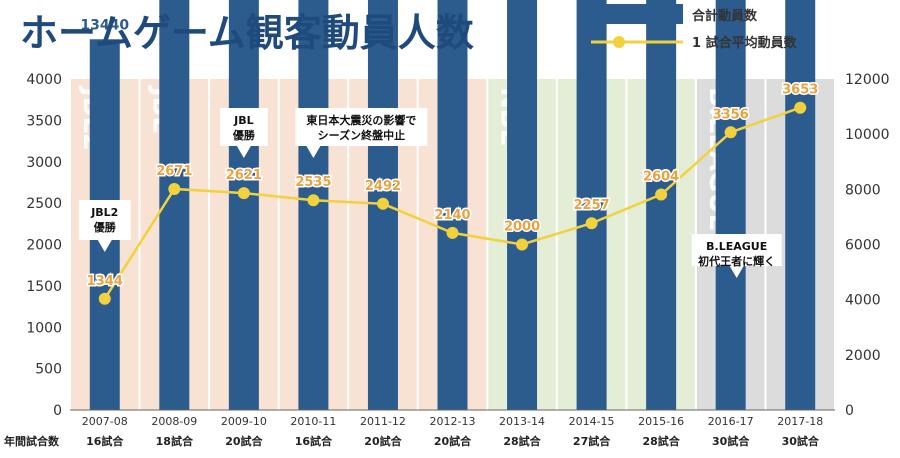 This screenshot has width=900, height=458. What do you see at coordinates (361, 135) in the screenshot?
I see `annotation-text: シーズン終盤中止` at bounding box center [361, 135].